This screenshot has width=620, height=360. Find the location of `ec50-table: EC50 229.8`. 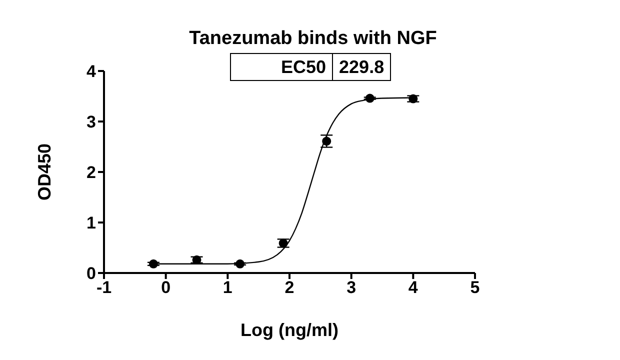

ec50-table: EC50 229.8 is located at coordinates (311, 67).